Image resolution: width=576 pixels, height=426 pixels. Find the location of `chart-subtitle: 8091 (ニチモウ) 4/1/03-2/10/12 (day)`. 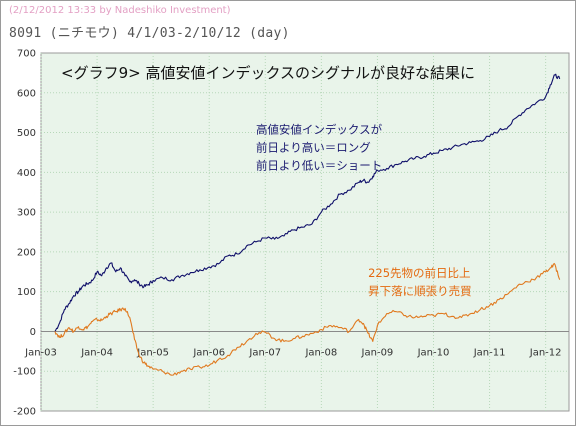

chart-subtitle: 8091 (ニチモウ) 4/1/03-2/10/12 (day) is located at coordinates (149, 33).